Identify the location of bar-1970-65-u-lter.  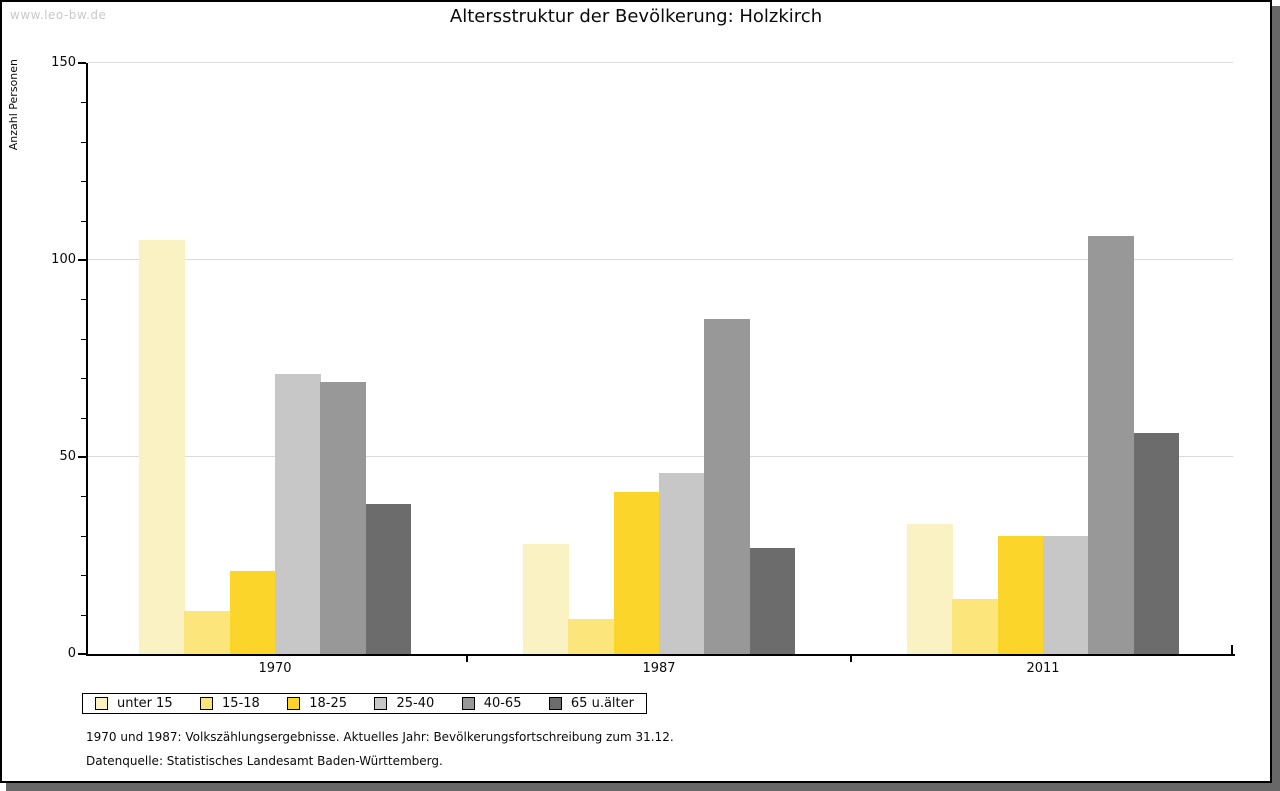
(388, 579).